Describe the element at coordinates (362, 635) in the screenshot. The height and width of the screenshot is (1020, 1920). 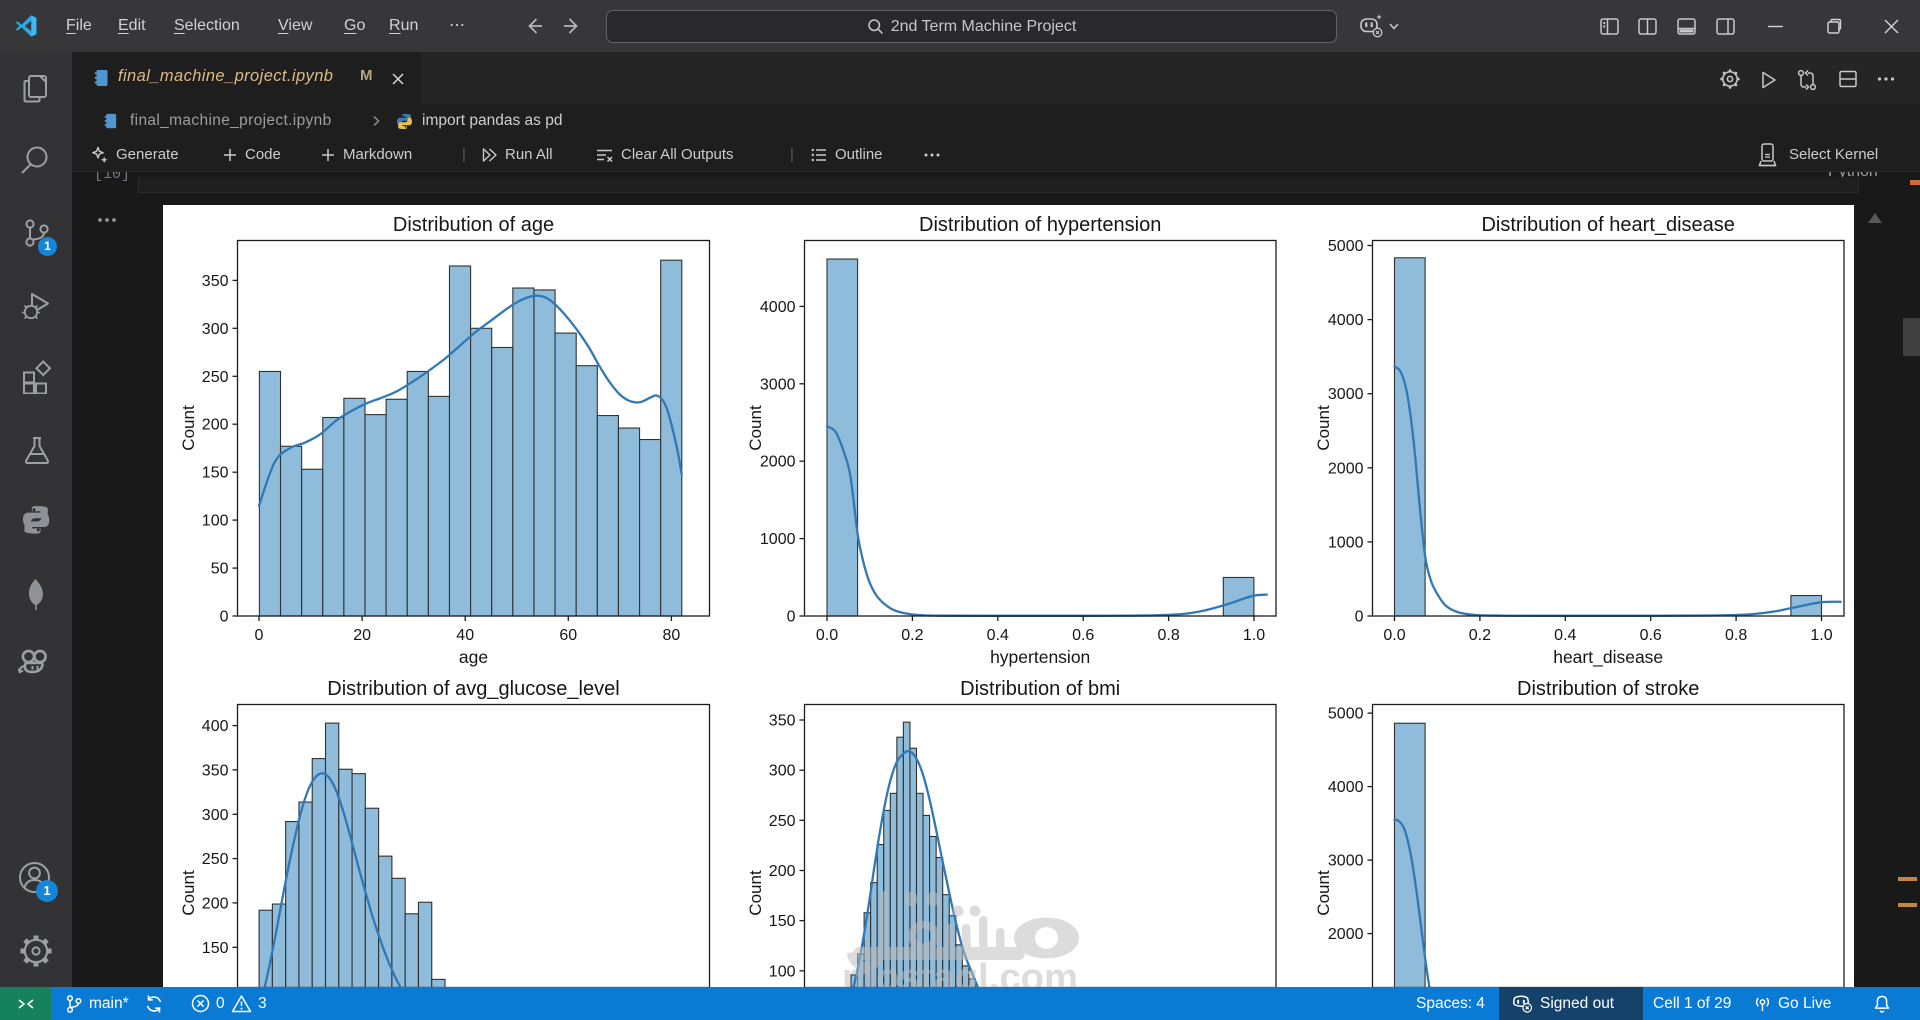
I see `svg-text: 20` at that location.